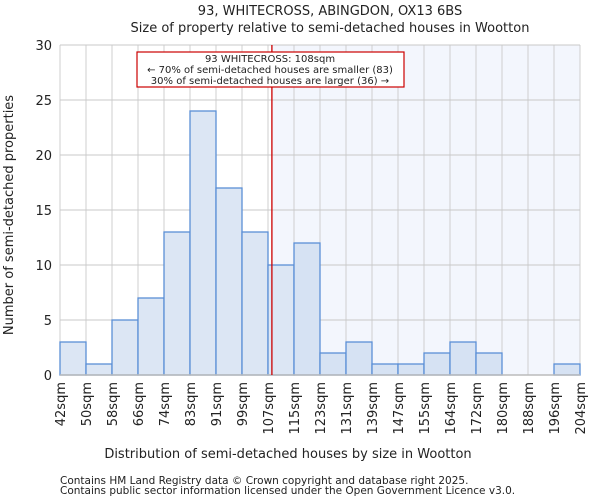 The image size is (600, 500). Describe the element at coordinates (555, 408) in the screenshot. I see `x-tick-label: 196sqm` at that location.